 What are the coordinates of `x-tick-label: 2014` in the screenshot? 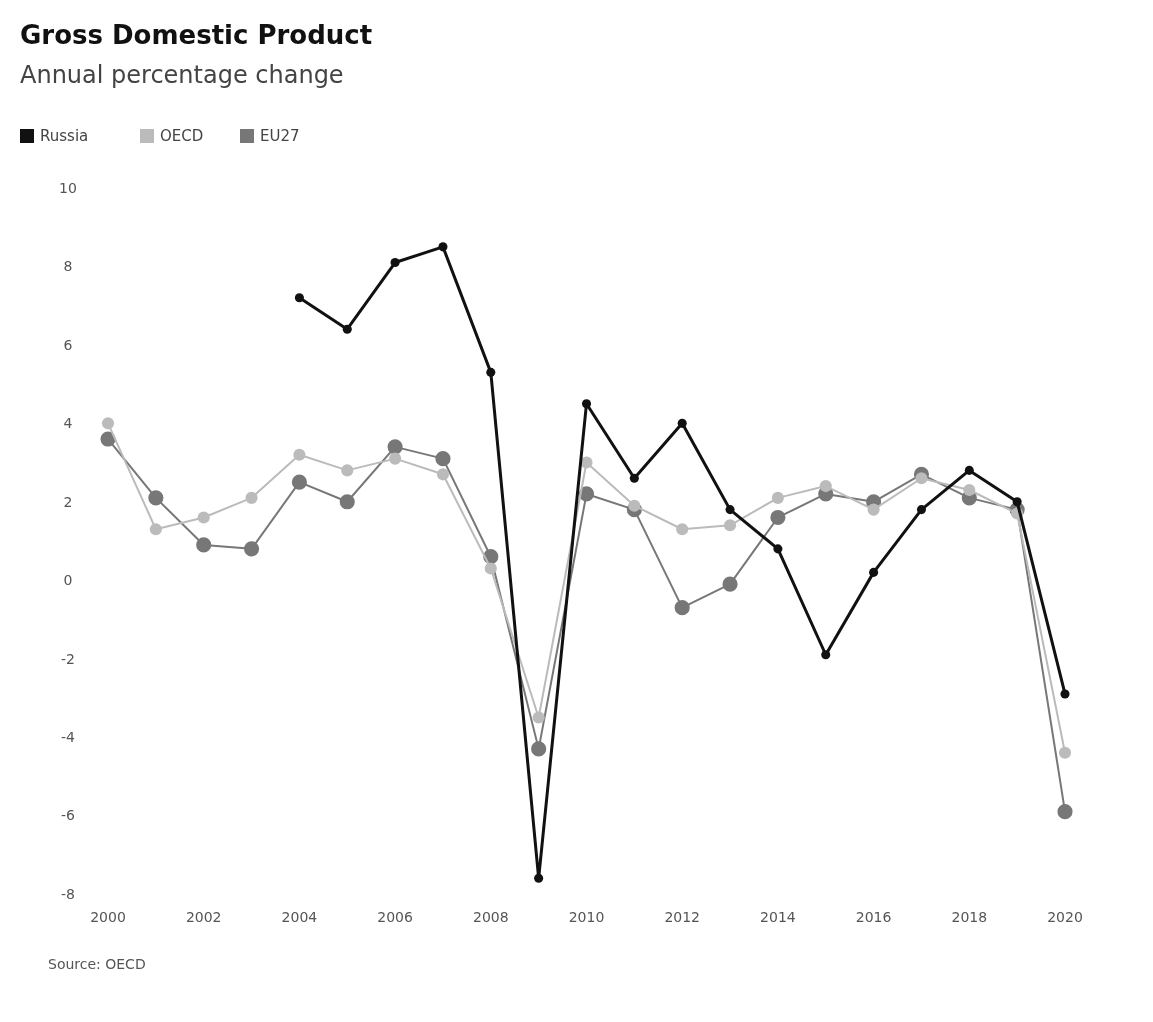 It's located at (778, 917).